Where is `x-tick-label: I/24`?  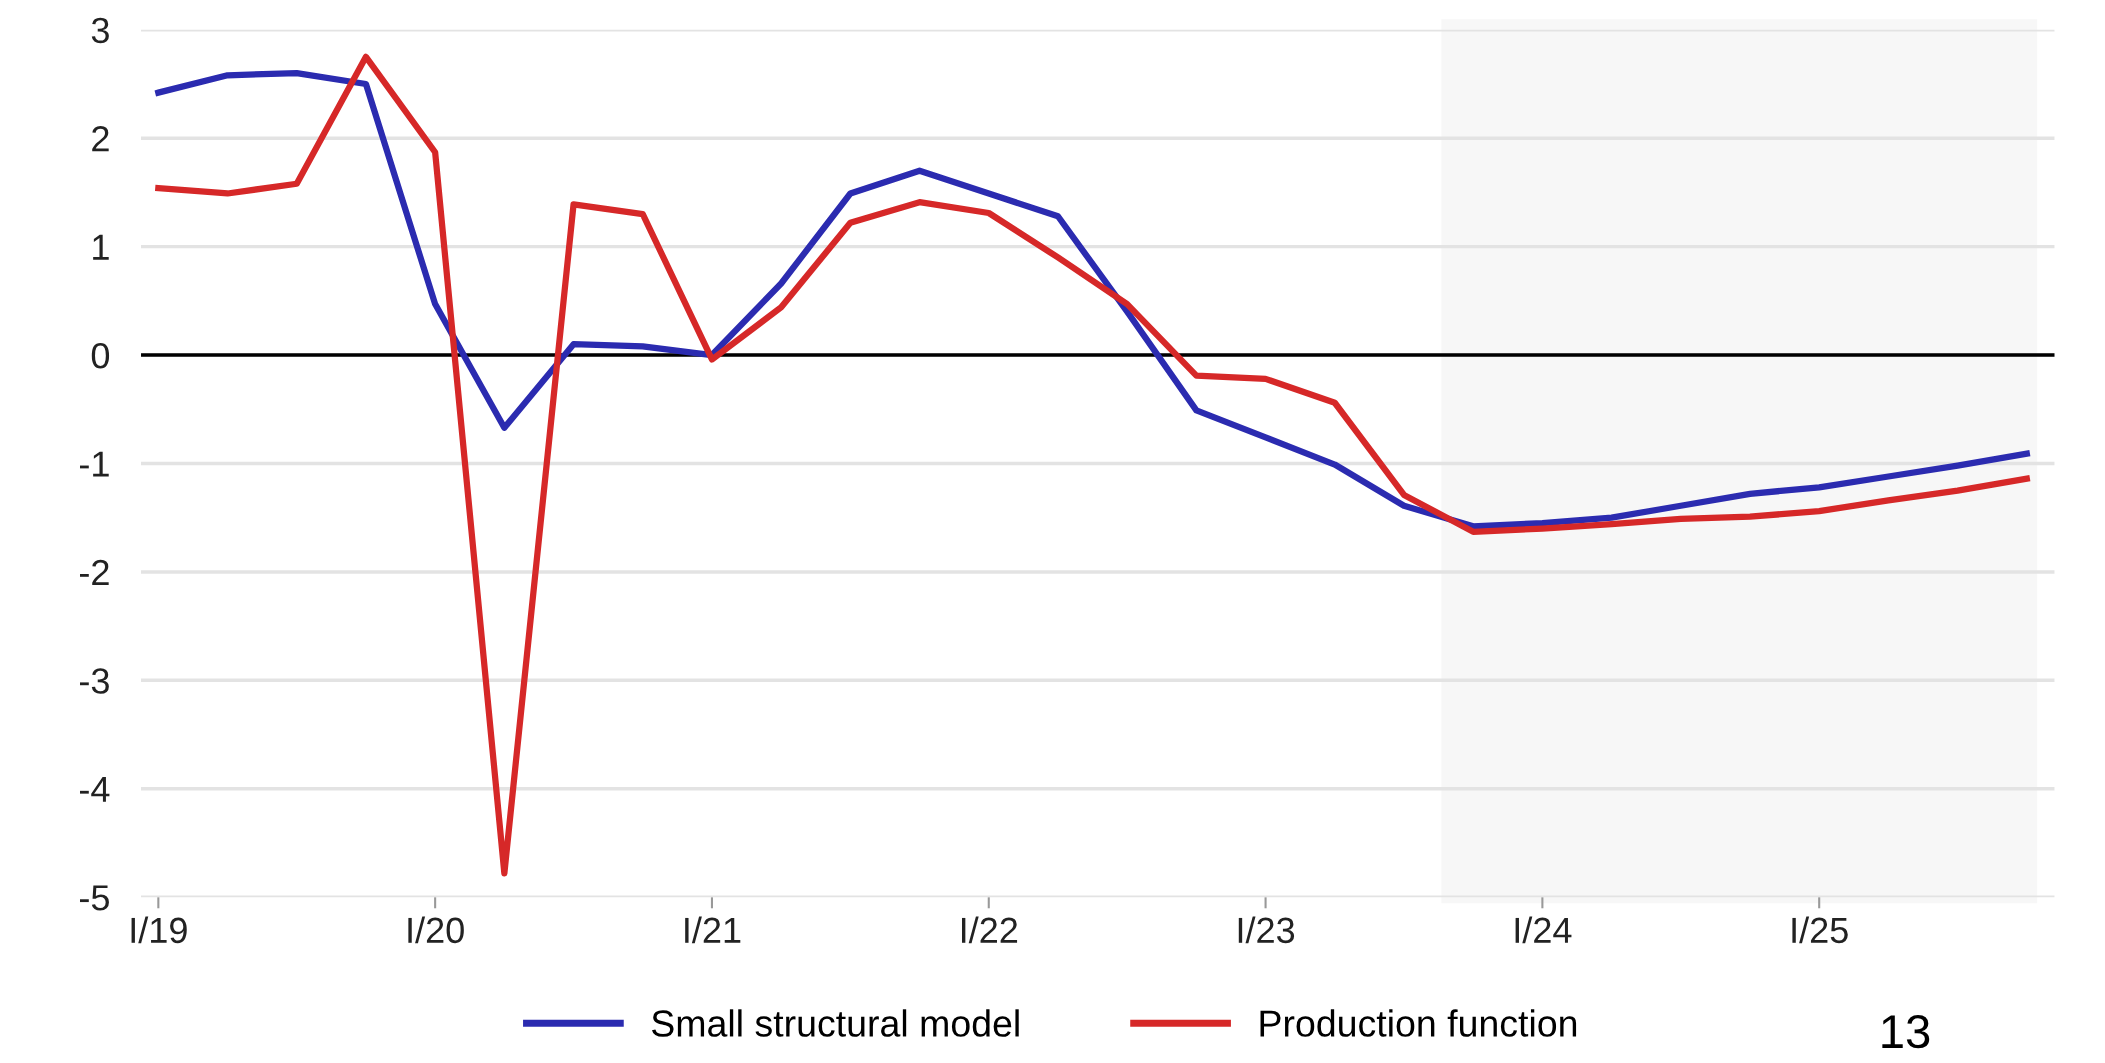 x-tick-label: I/24 is located at coordinates (1543, 930).